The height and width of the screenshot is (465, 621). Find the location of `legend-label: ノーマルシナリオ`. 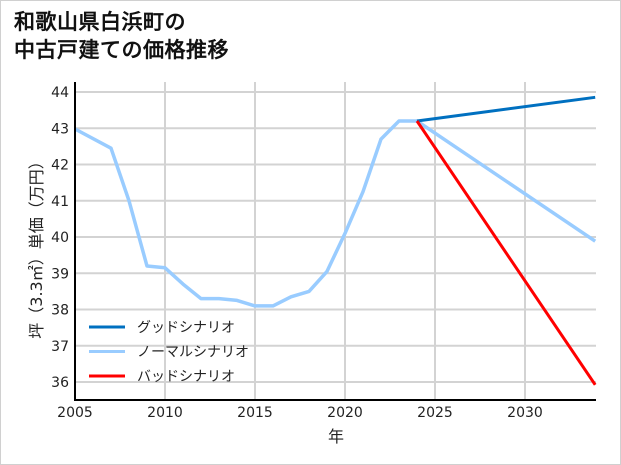

legend-label: ノーマルシナリオ is located at coordinates (193, 353).